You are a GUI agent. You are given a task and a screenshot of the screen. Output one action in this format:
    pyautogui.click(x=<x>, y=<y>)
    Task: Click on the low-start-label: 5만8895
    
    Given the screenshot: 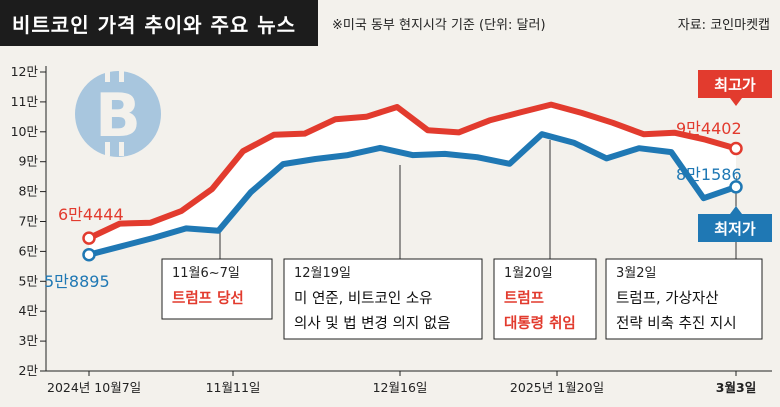 What is the action you would take?
    pyautogui.click(x=77, y=281)
    